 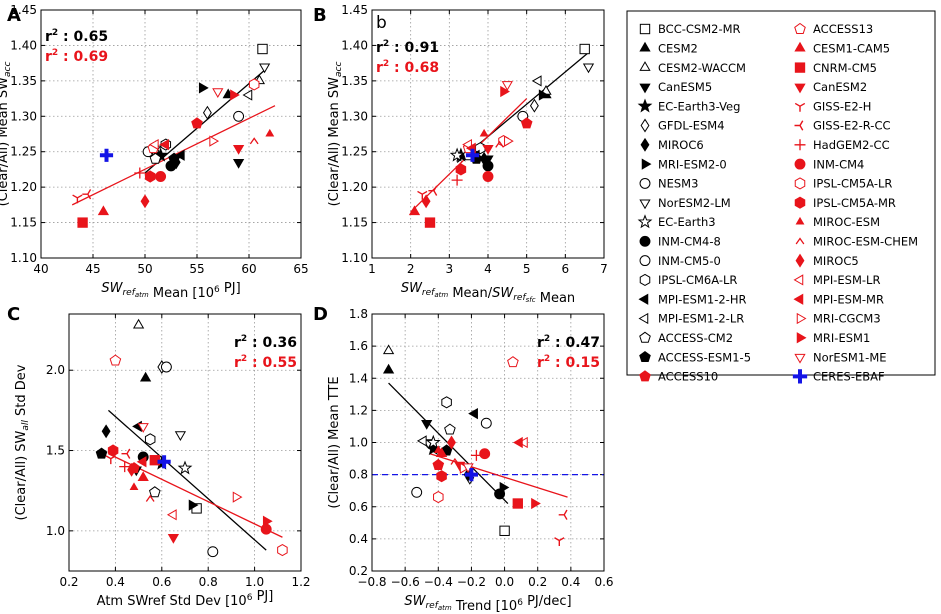 What do you see at coordinates (851, 145) in the screenshot?
I see `legend-label: HadGEM2-CC` at bounding box center [851, 145].